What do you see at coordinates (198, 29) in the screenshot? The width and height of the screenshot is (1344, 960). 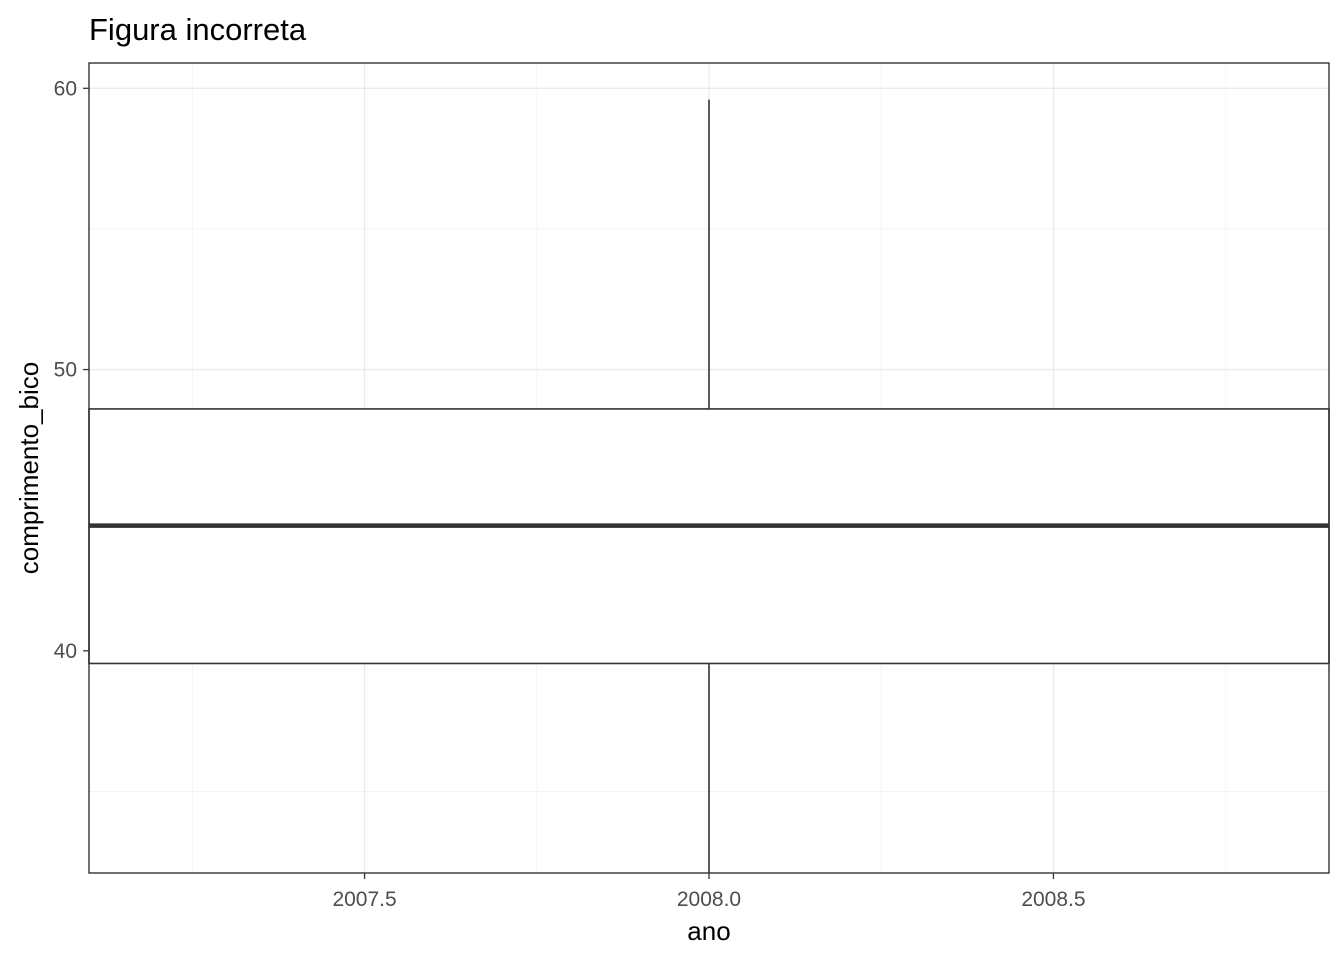 I see `chart-title: Figura incorreta` at bounding box center [198, 29].